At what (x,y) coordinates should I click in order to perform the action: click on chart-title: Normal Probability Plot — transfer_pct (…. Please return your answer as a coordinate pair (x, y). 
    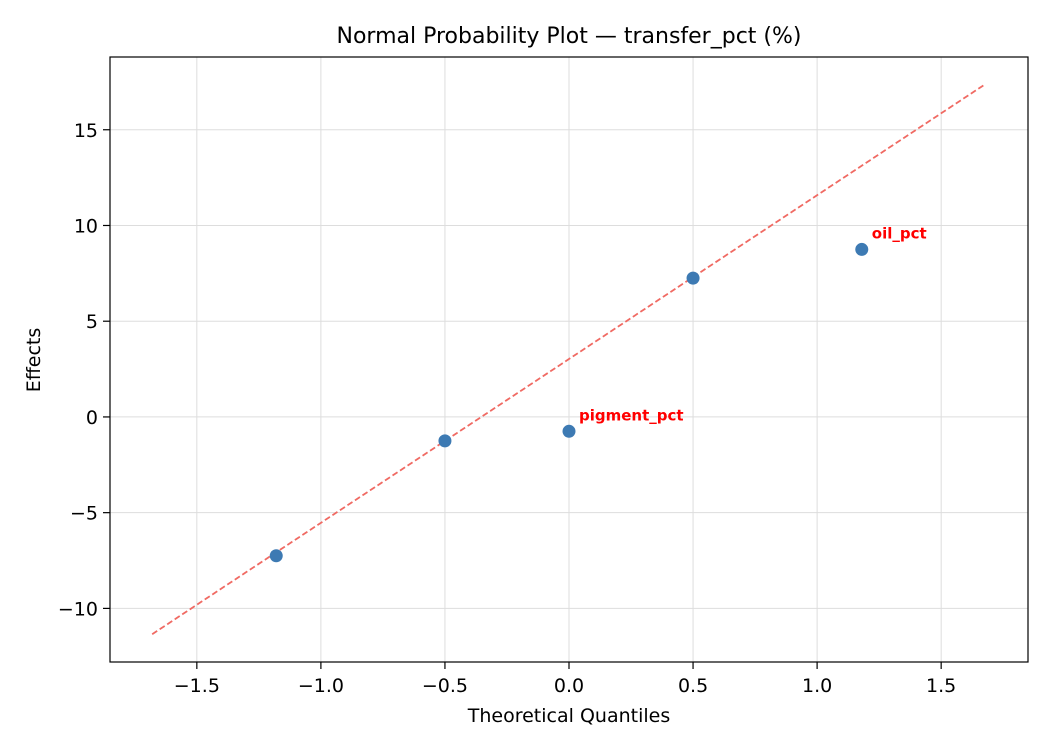
    Looking at the image, I should click on (569, 36).